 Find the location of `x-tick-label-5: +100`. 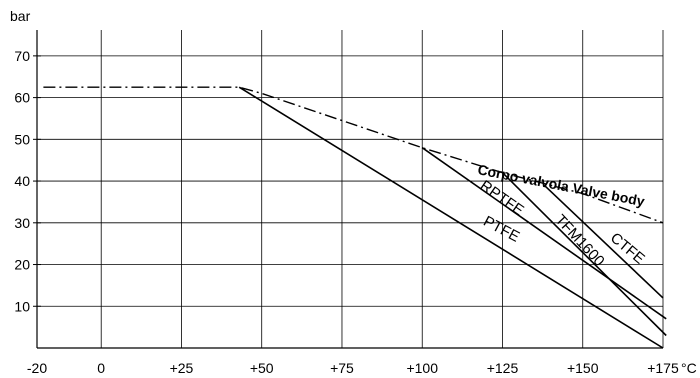

x-tick-label-5: +100 is located at coordinates (422, 368).